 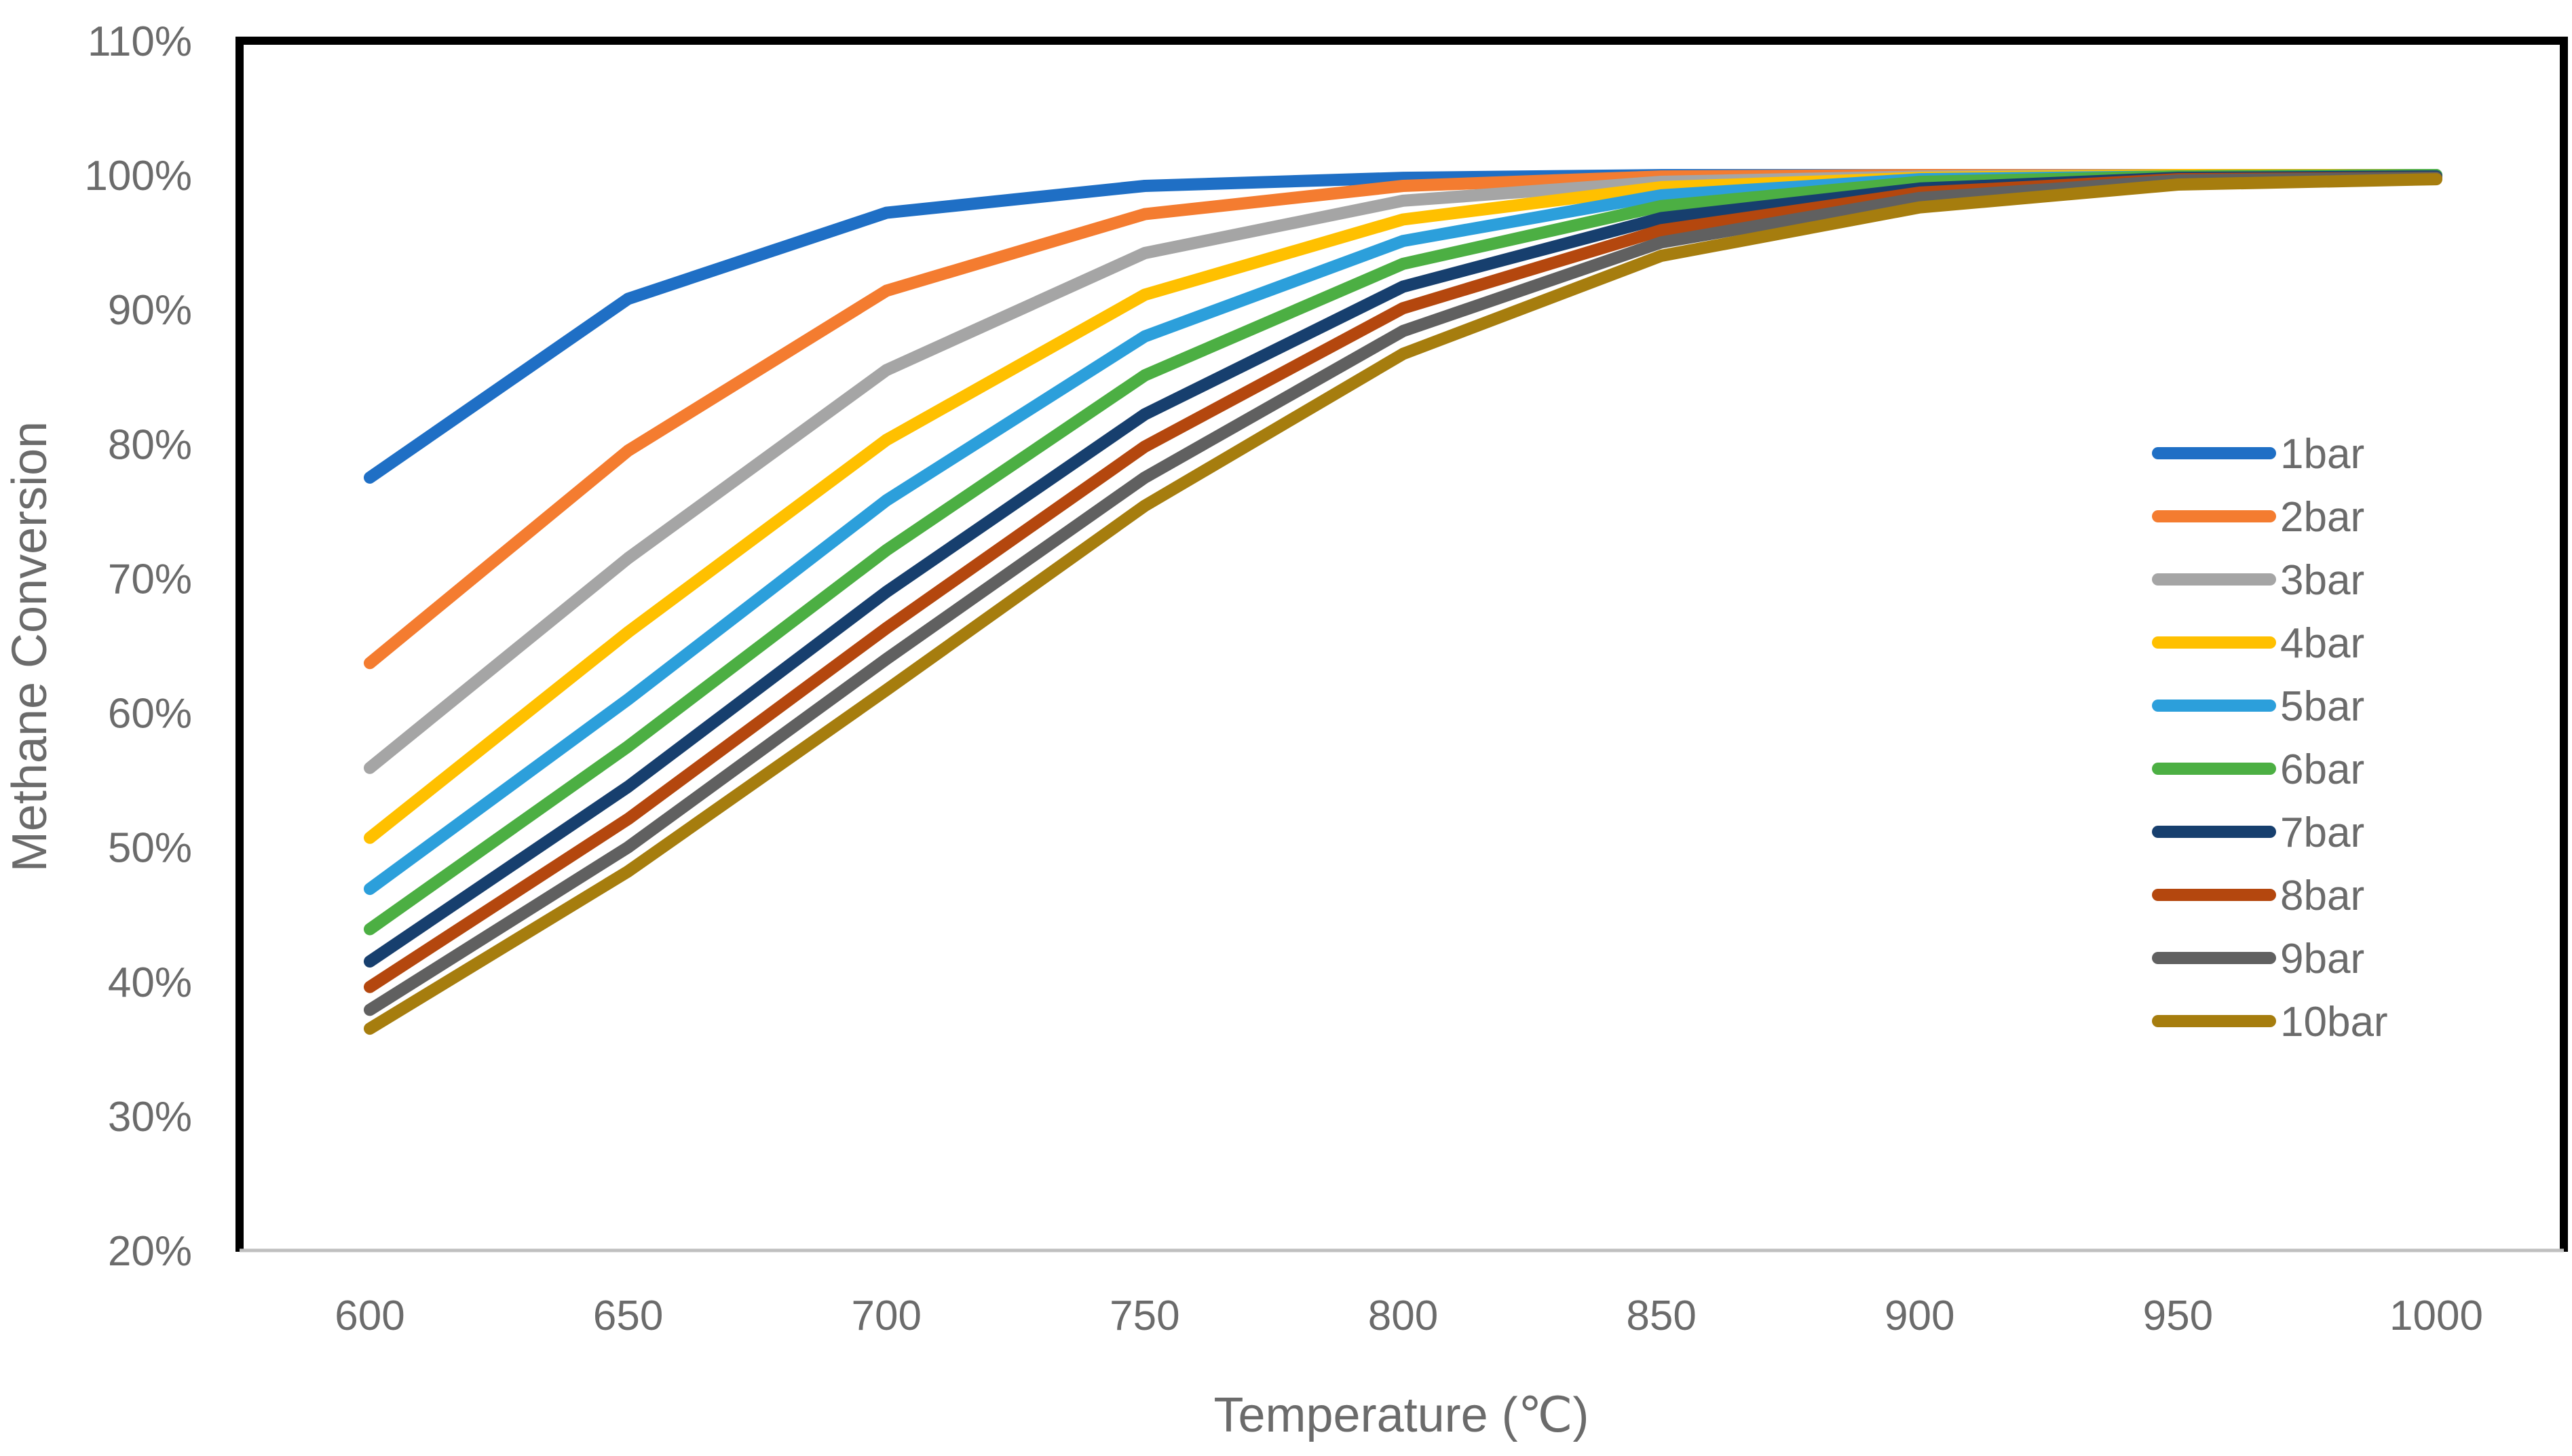 I want to click on legend-label: 10bar, so click(x=2334, y=1023).